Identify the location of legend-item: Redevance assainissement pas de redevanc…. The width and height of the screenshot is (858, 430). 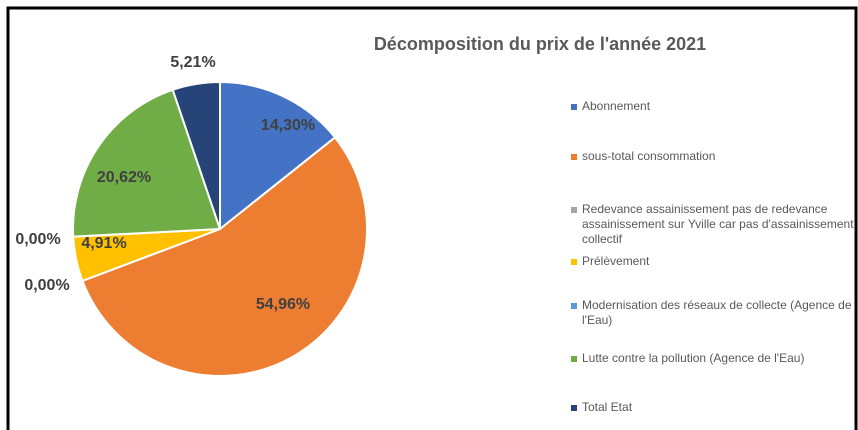
(714, 224).